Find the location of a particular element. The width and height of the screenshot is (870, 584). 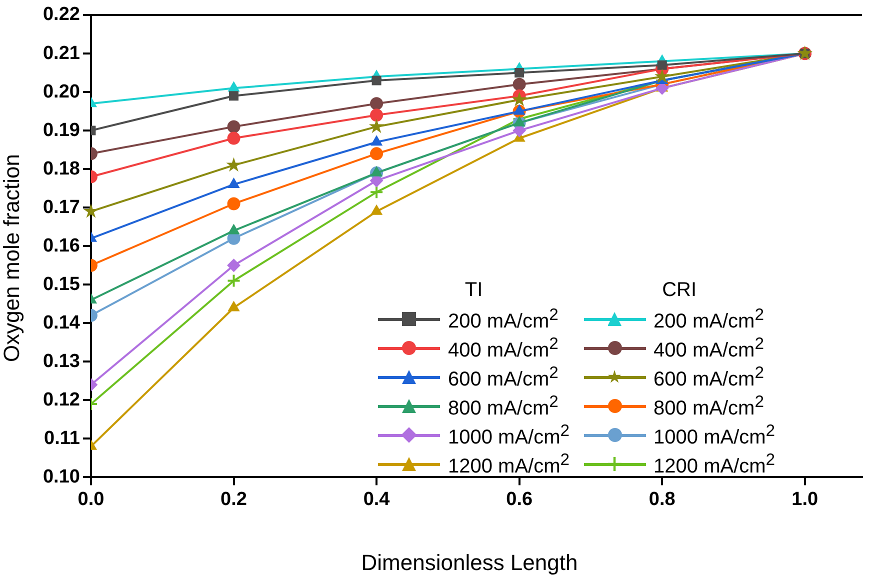

annotation: CRI is located at coordinates (679, 290).